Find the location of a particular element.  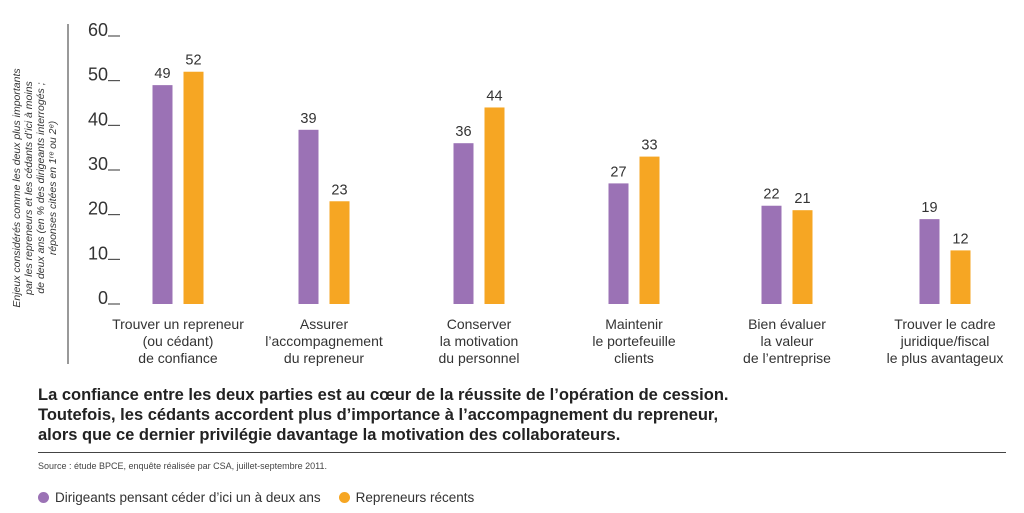

data-label: 44 is located at coordinates (494, 96).